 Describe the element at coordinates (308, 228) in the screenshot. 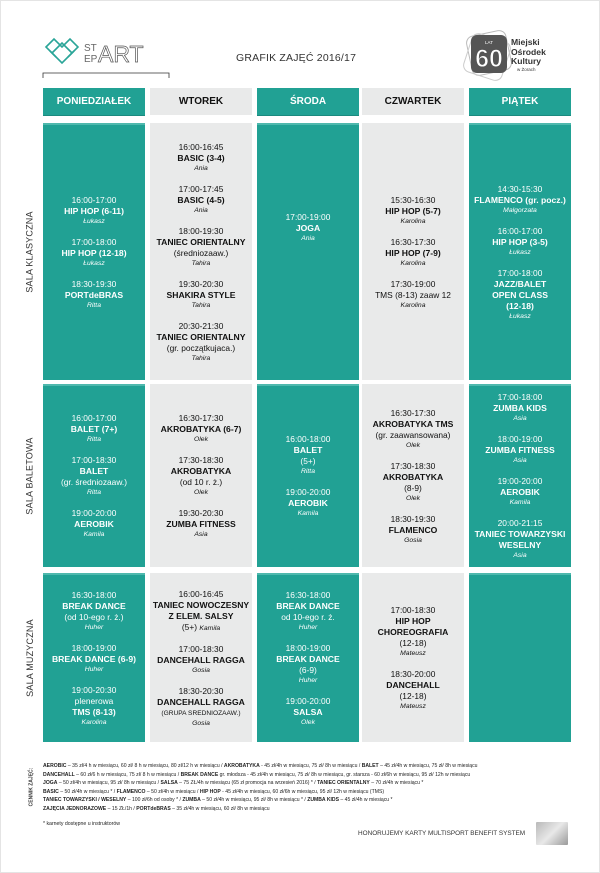

I see `class-name: JOGA` at that location.